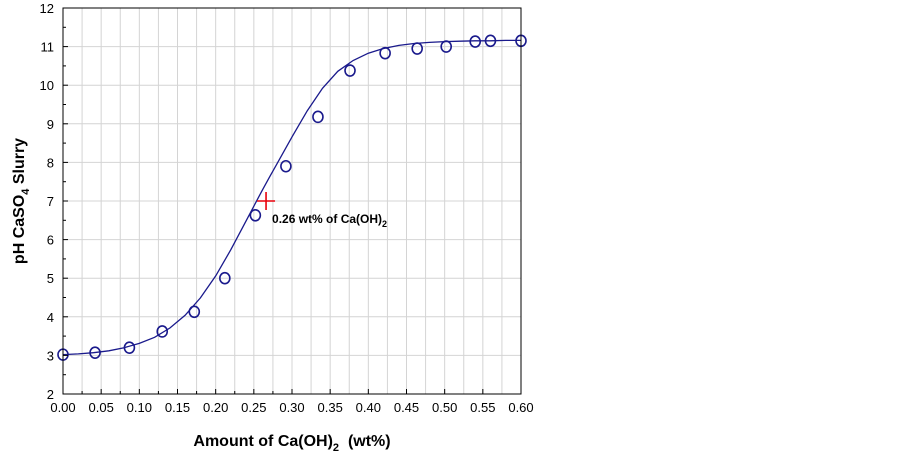  I want to click on x-axis-title: Amount of Ca(OH)2 (wt%), so click(291, 443).